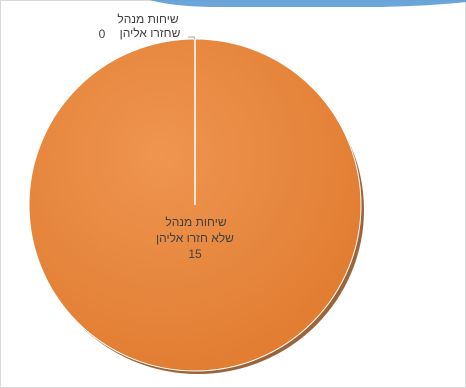  Describe the element at coordinates (195, 222) in the screenshot. I see `data-label-1-line1: שיחות מנהל` at that location.